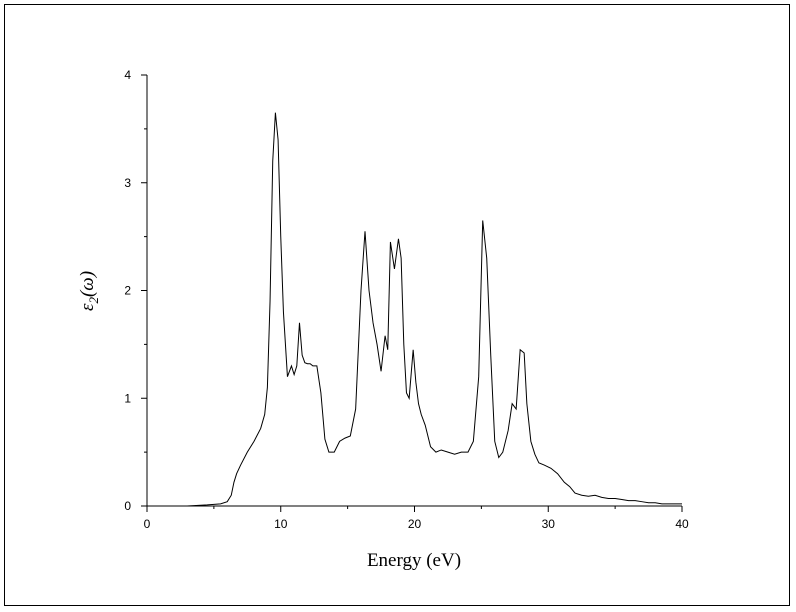 The width and height of the screenshot is (796, 612). Describe the element at coordinates (127, 183) in the screenshot. I see `y-tick-label: 3` at that location.